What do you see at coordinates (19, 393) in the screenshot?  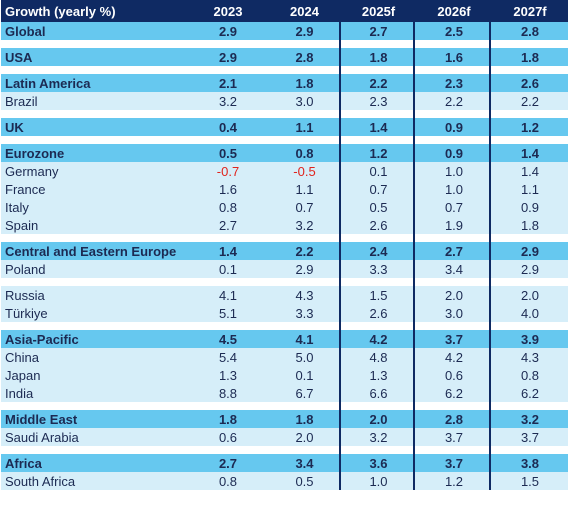 I see `country-name: India` at bounding box center [19, 393].